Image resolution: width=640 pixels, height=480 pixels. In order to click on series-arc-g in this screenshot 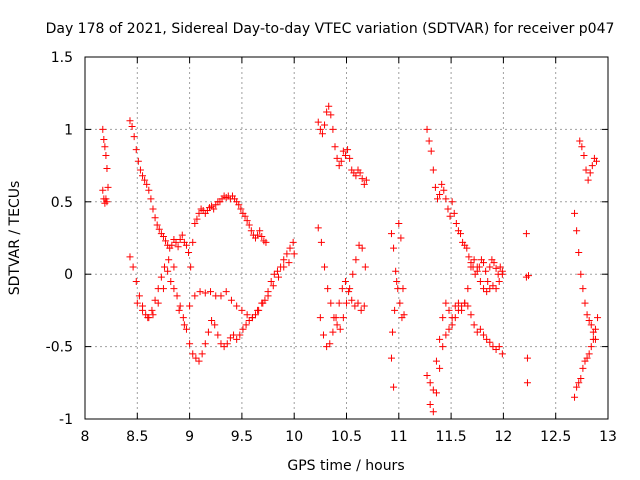, I will do `click(397, 305)`.